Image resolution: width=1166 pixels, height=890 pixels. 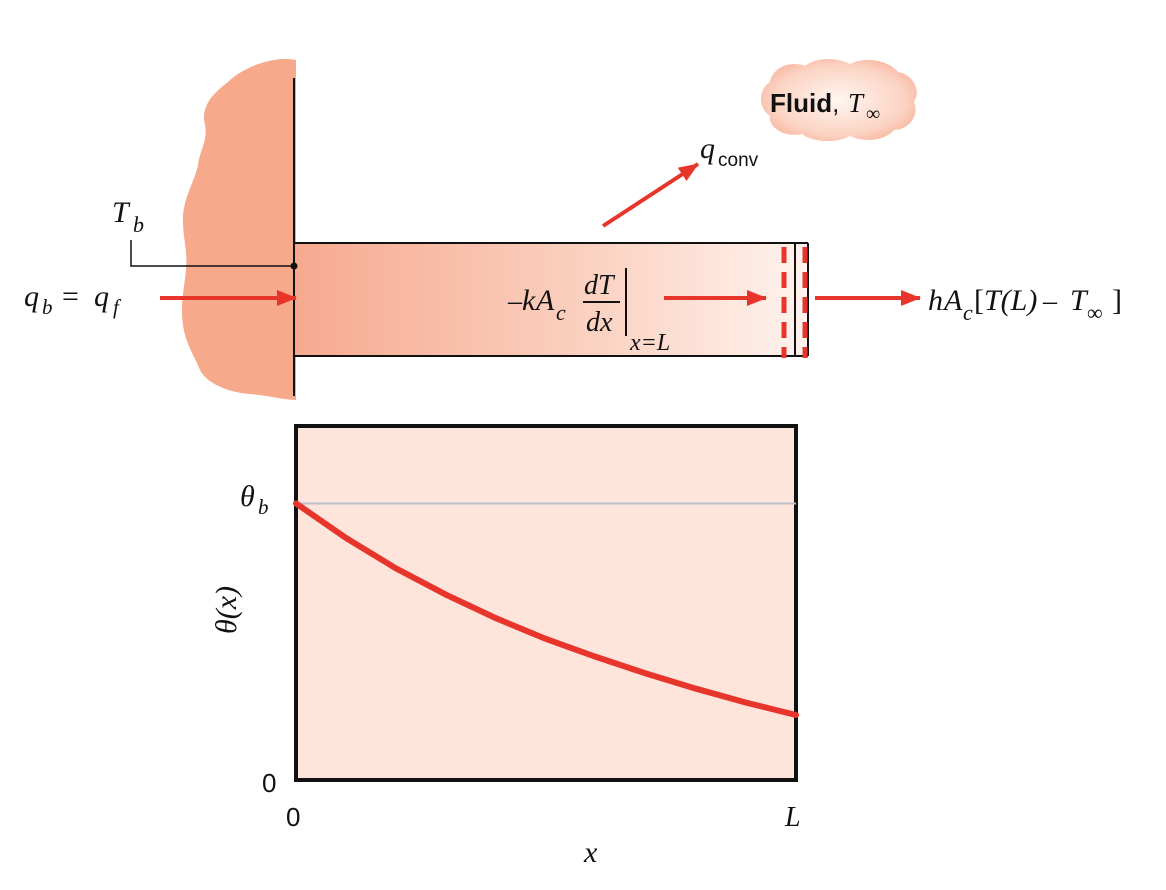 What do you see at coordinates (856, 103) in the screenshot?
I see `fluid-temp-T: T` at bounding box center [856, 103].